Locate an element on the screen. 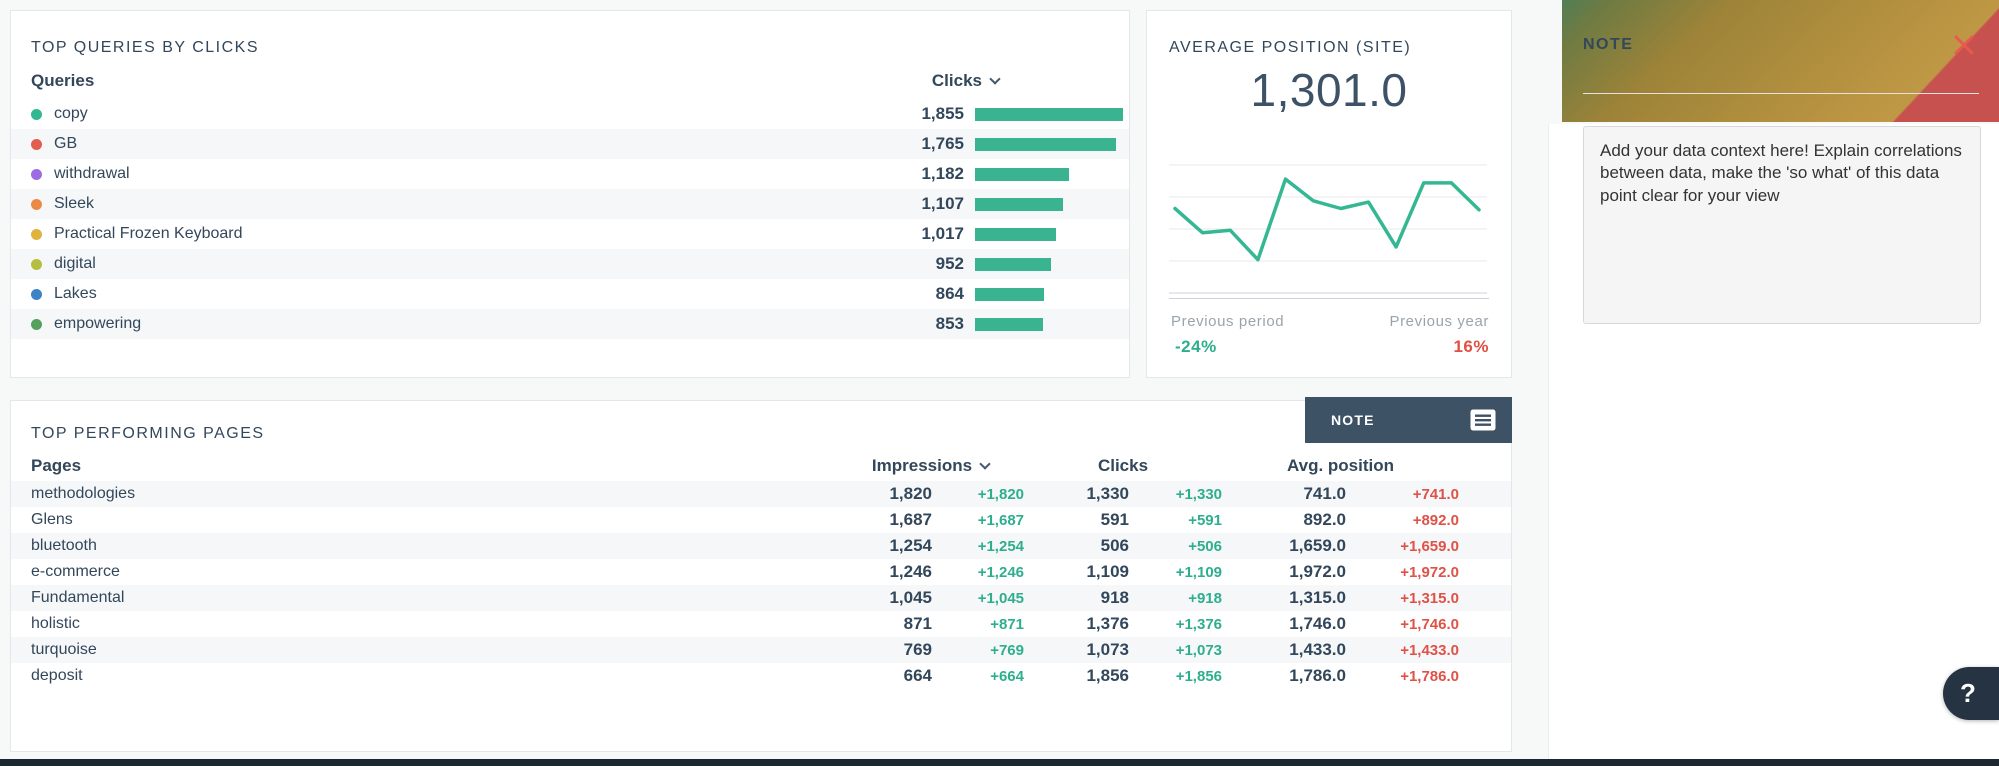  close-icon is located at coordinates (1964, 45).